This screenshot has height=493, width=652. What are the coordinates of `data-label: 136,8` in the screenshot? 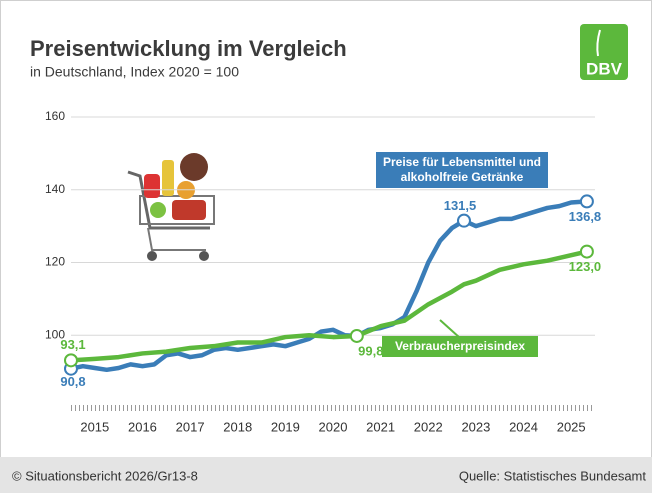 It's located at (585, 216).